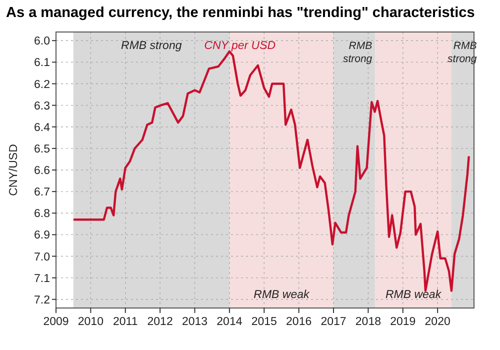  Describe the element at coordinates (195, 322) in the screenshot. I see `x-tick-label: 2013` at that location.